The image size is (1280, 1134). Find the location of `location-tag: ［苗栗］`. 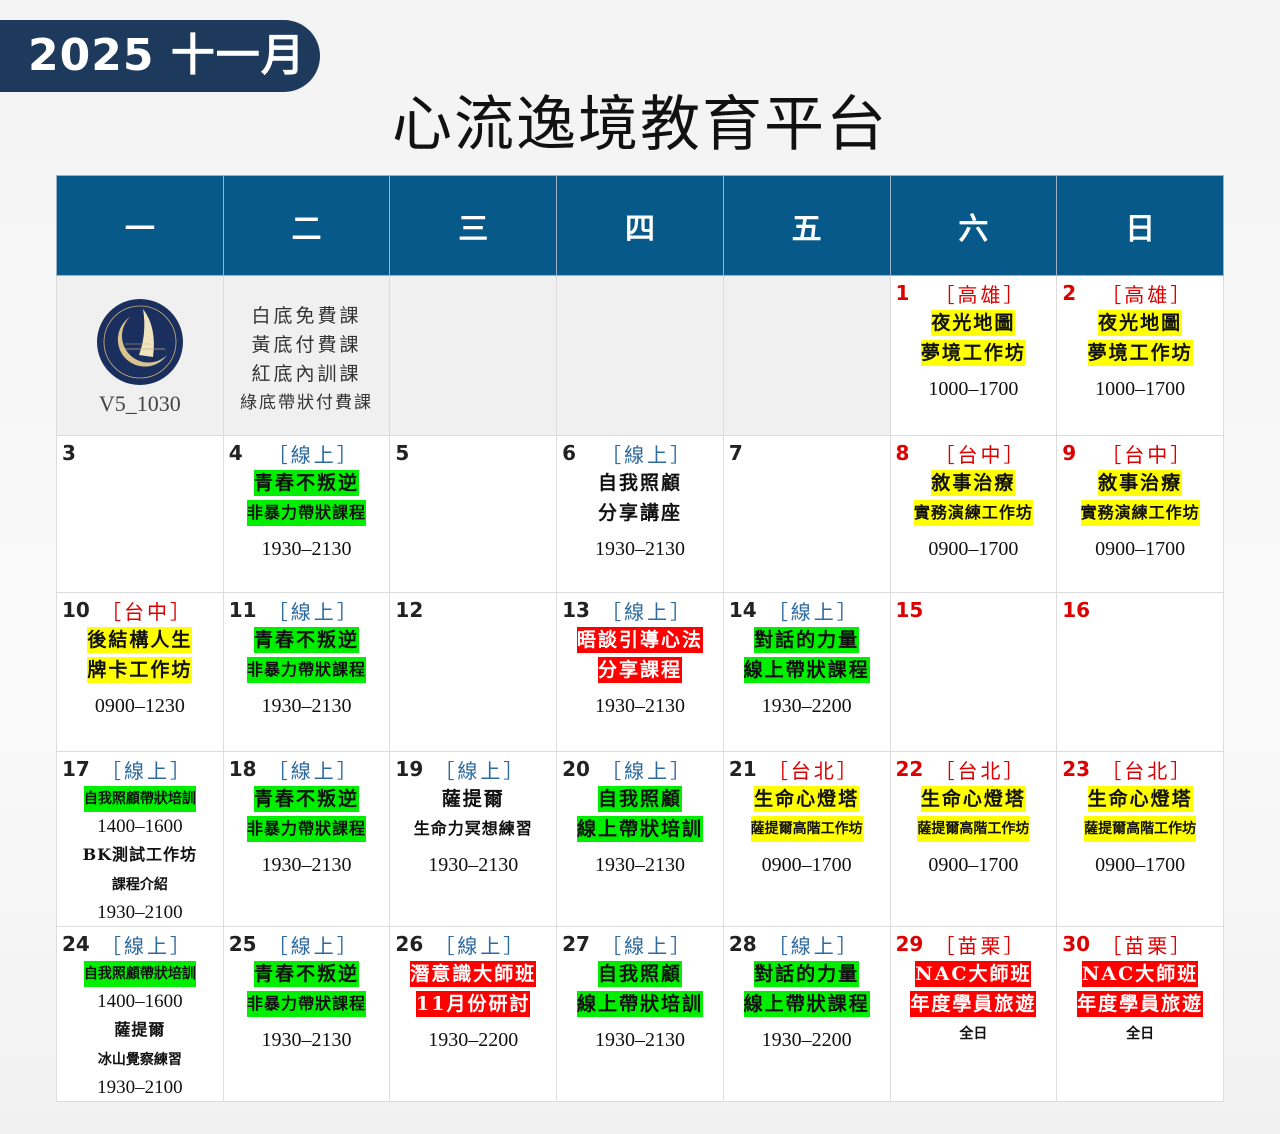

location-tag: ［苗栗］ is located at coordinates (980, 945).